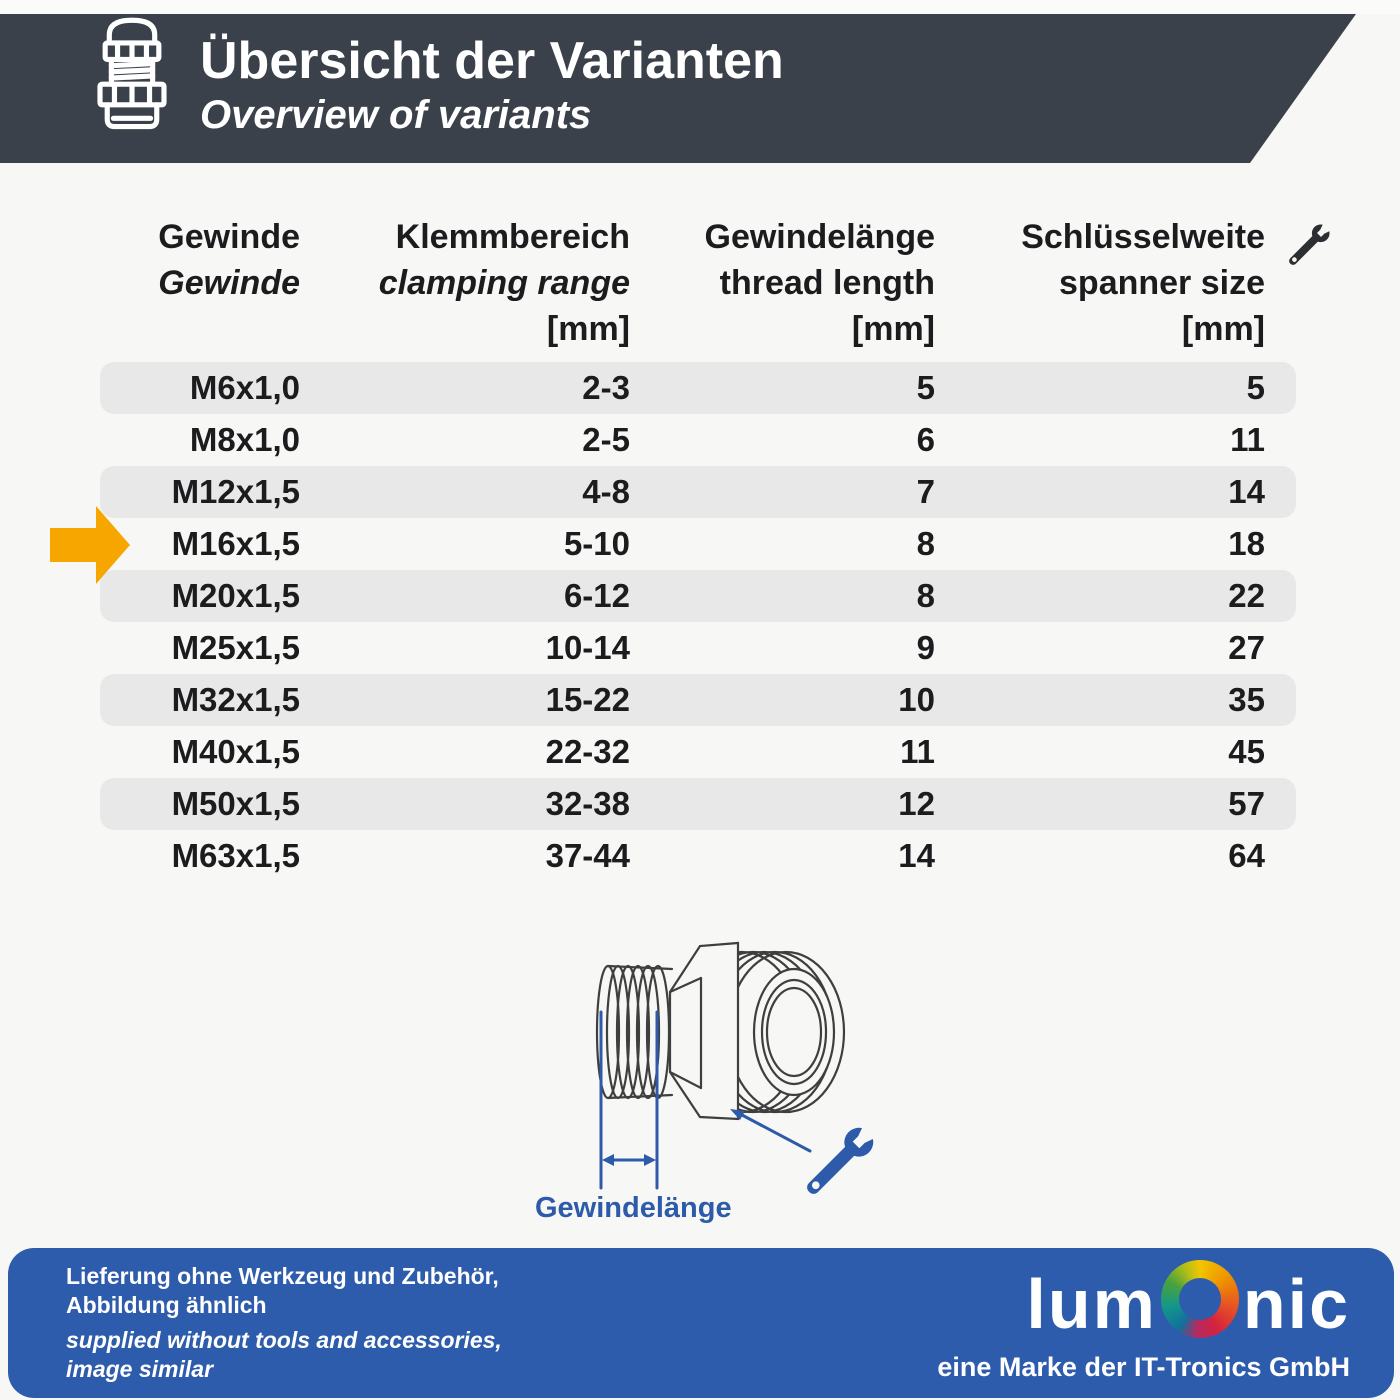  I want to click on column-title: Klemmbereich, so click(512, 237).